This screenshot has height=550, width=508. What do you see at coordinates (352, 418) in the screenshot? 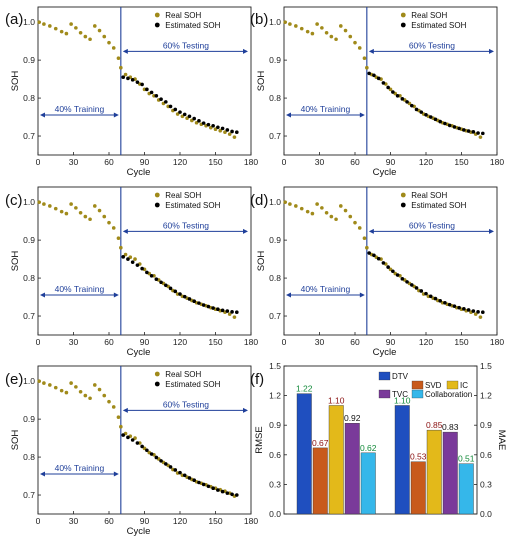
I see `bar-value-label: 0.92` at bounding box center [352, 418].